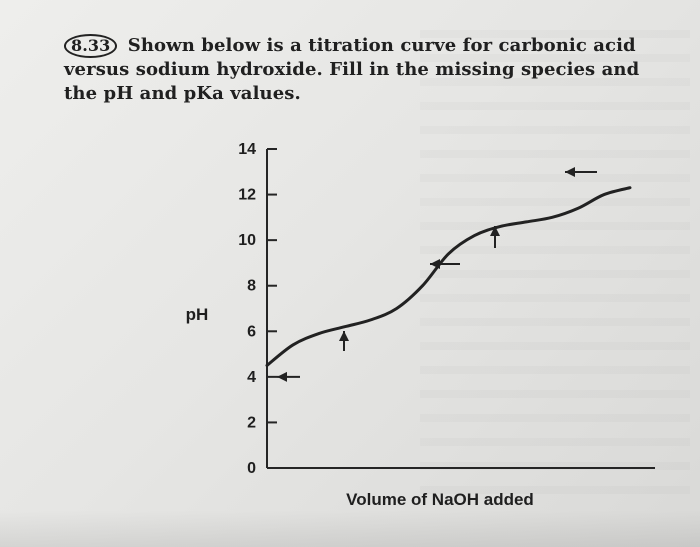  What do you see at coordinates (581, 172) in the screenshot?
I see `arrow-left-top-curve` at bounding box center [581, 172].